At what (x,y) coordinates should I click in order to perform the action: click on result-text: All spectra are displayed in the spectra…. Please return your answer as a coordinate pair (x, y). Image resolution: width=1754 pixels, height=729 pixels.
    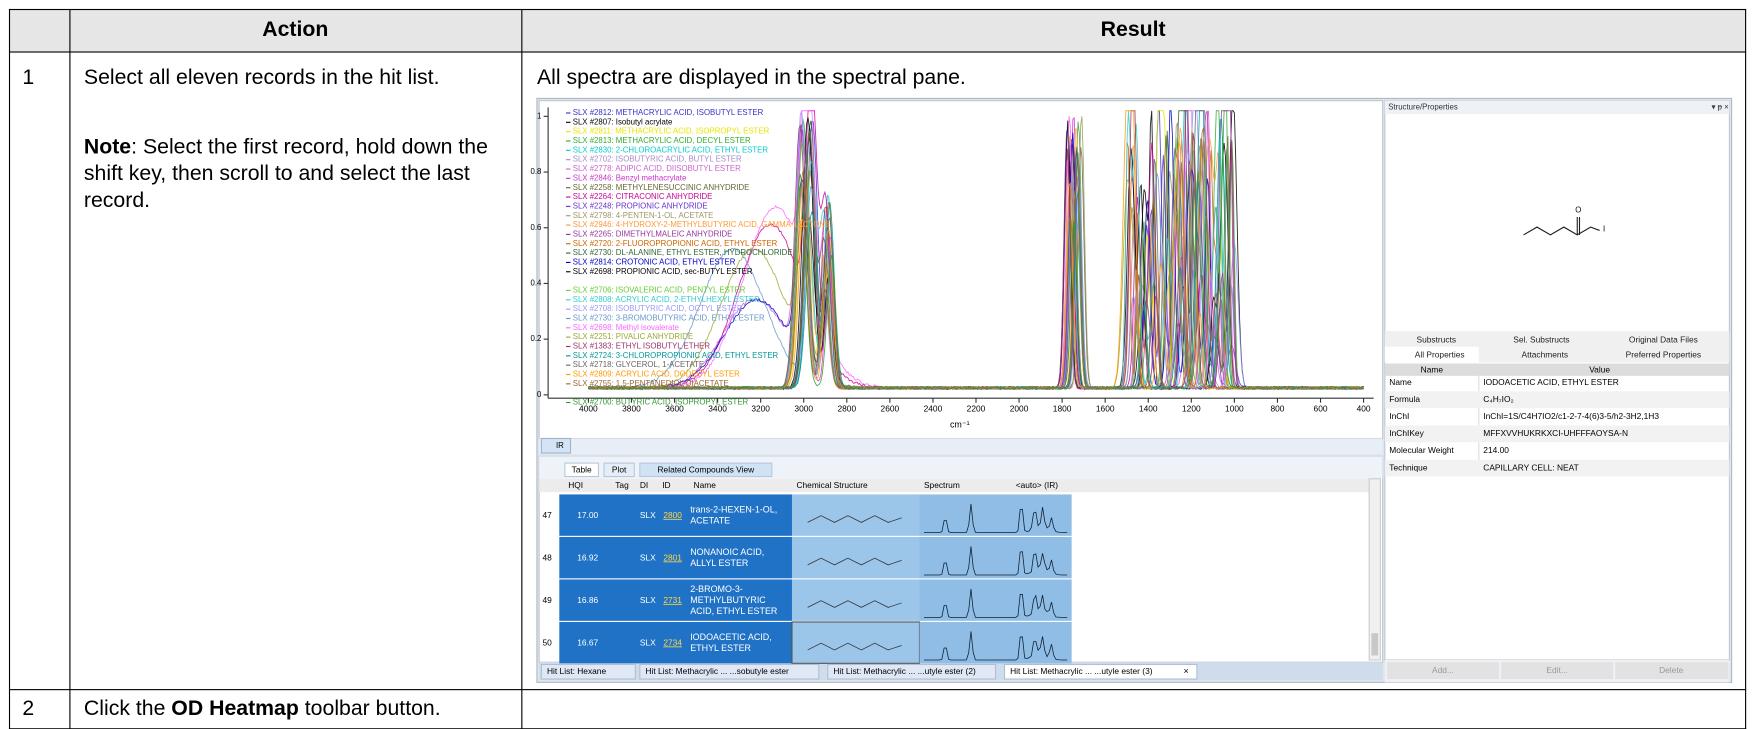
    Looking at the image, I should click on (751, 77).